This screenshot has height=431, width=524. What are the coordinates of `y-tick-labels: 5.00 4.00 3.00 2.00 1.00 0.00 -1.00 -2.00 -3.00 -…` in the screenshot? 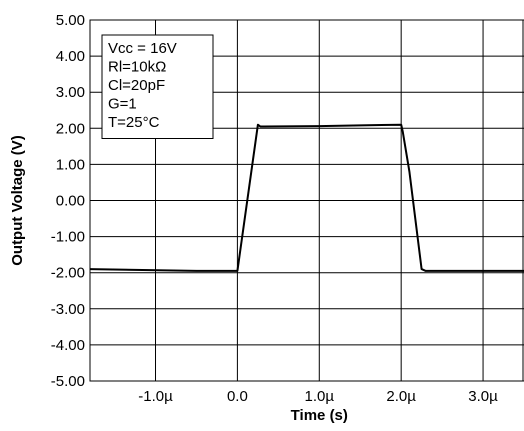 It's located at (68, 201).